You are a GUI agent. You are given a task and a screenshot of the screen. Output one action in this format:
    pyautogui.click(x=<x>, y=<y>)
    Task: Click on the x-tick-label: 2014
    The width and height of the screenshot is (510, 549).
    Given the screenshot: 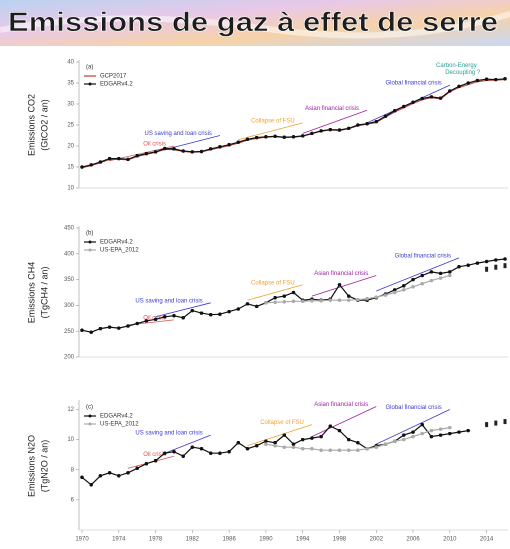 What is the action you would take?
    pyautogui.click(x=487, y=540)
    